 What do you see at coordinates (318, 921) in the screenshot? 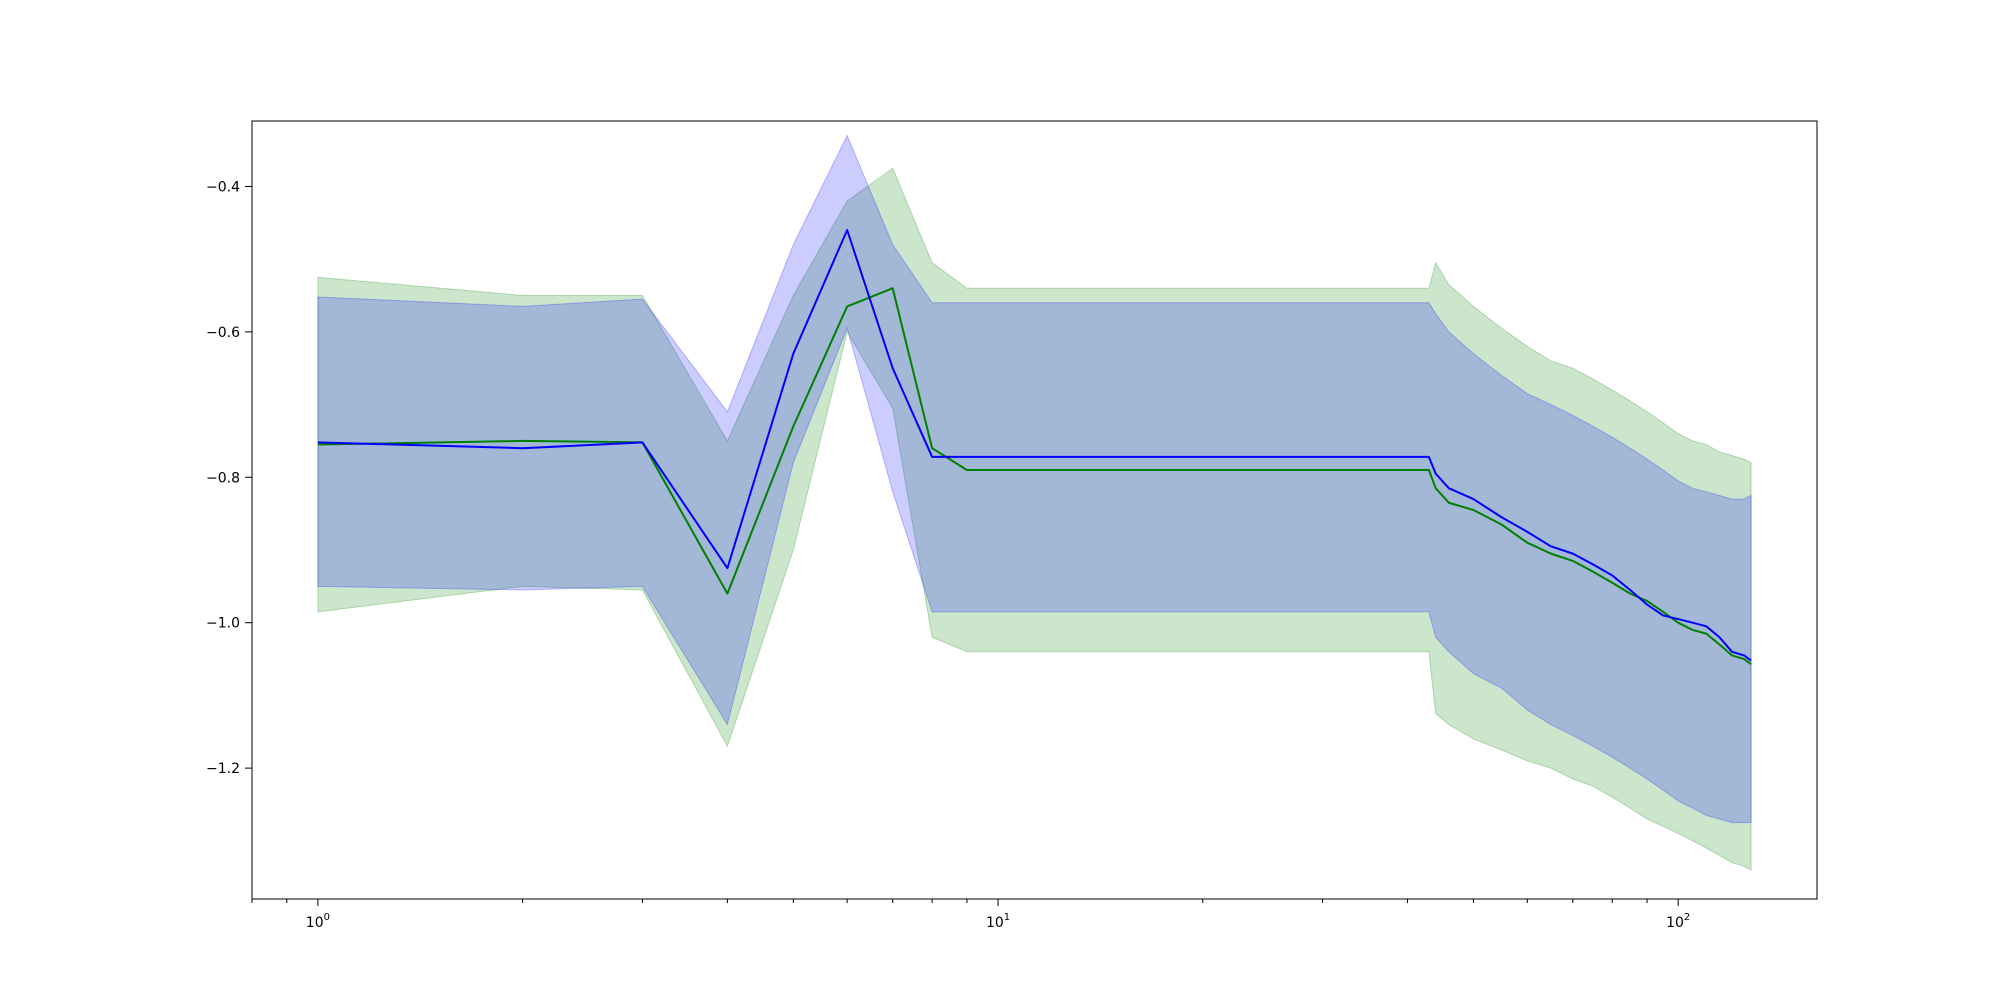
I see `x-tick-label: 10⁰` at bounding box center [318, 921].